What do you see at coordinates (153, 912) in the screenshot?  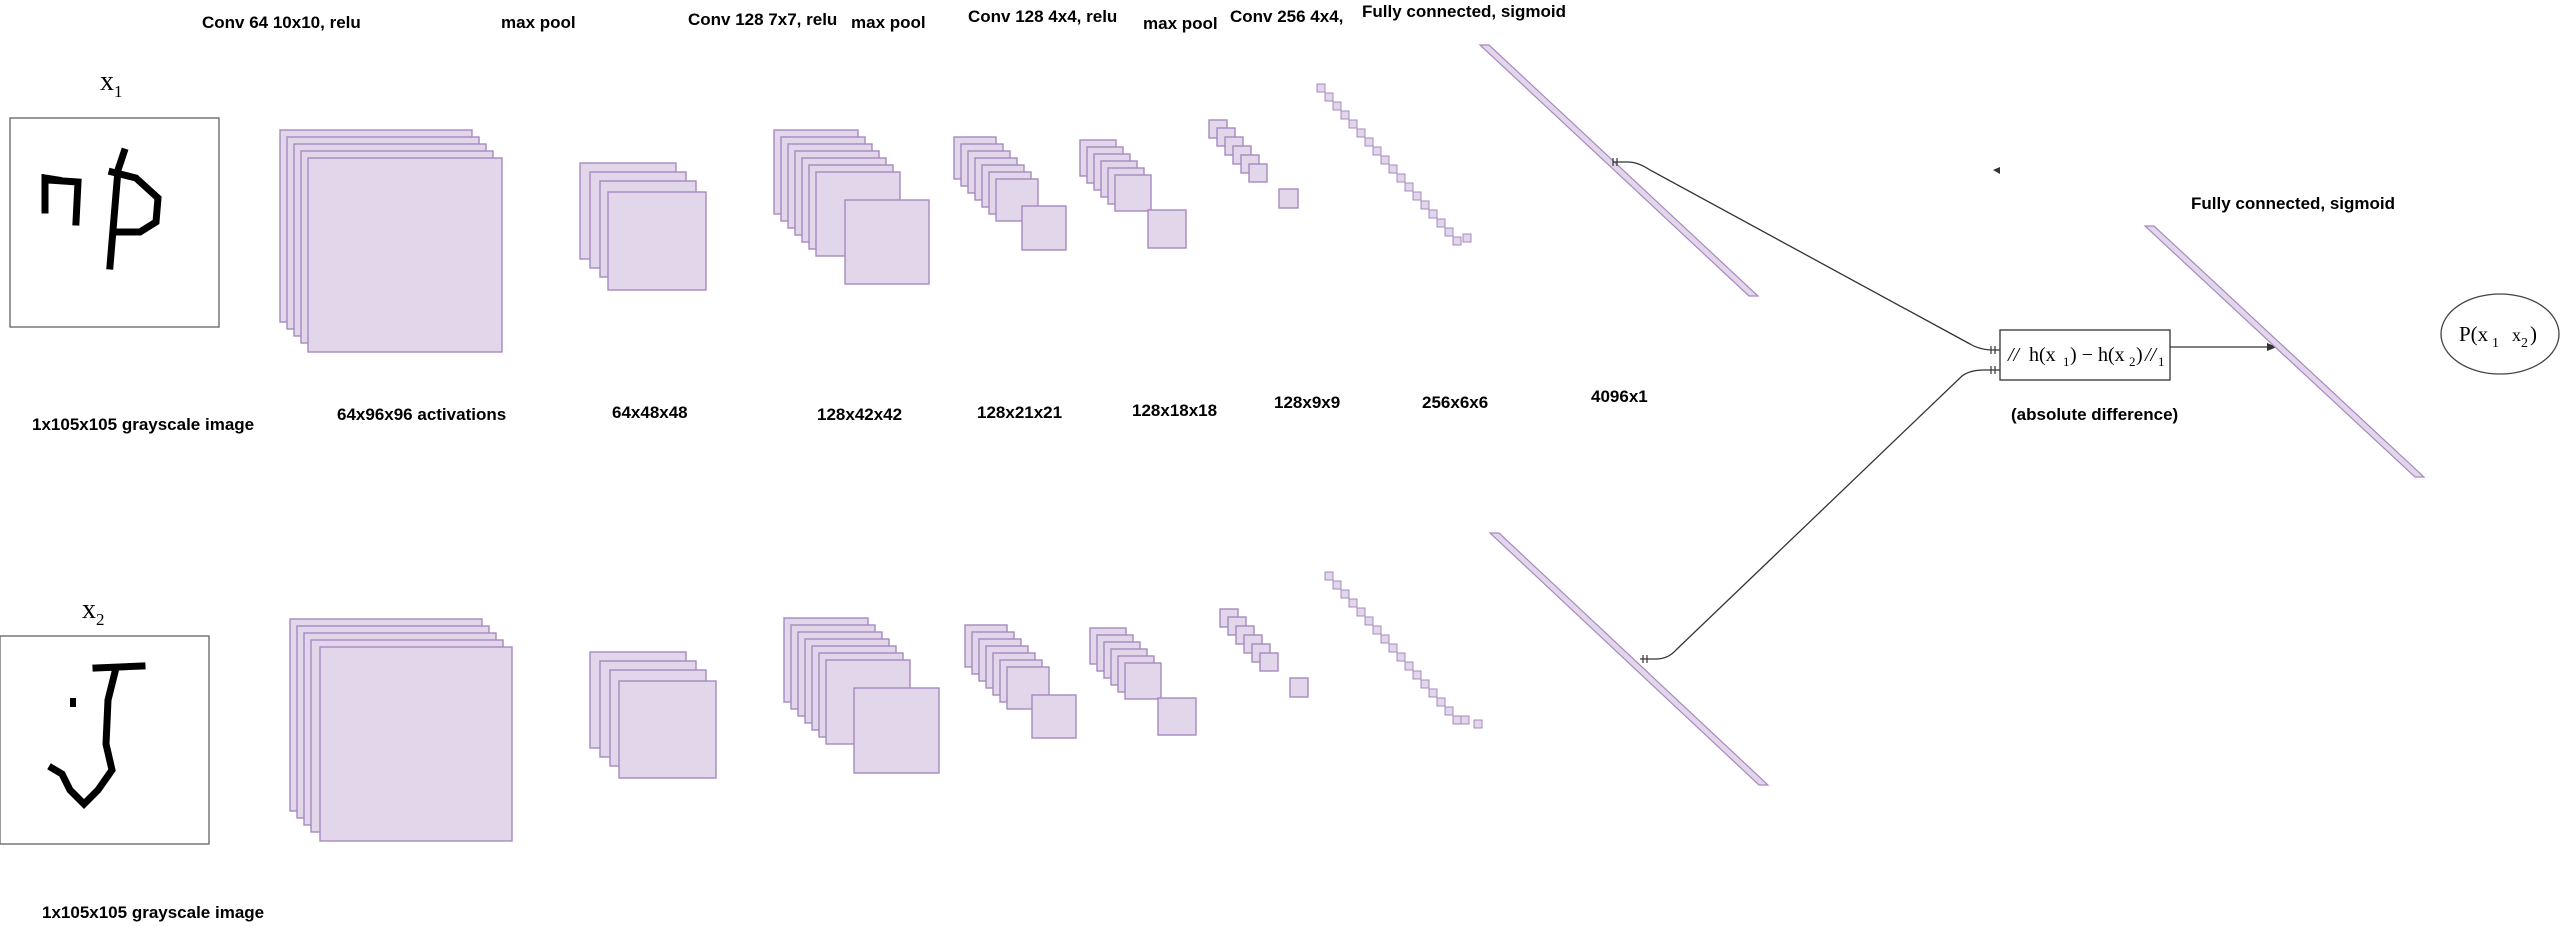 I see `caption-input-bottom: 1x105x105 grayscale image` at bounding box center [153, 912].